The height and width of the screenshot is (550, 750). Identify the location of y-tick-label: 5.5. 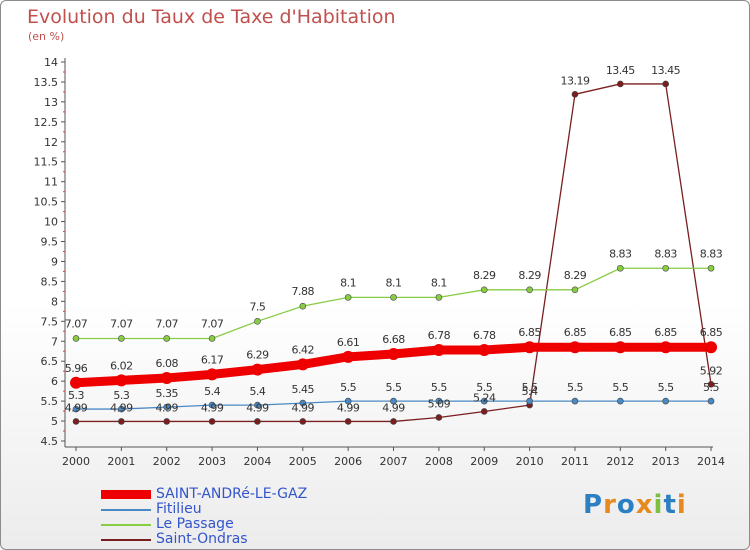
(50, 401).